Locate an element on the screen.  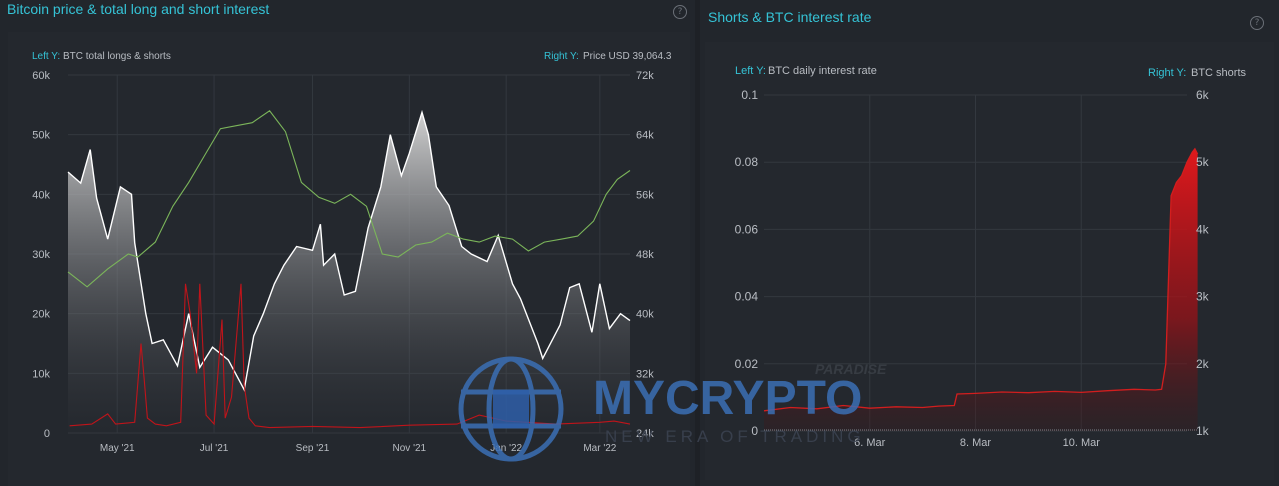
x-tick: 8. Mar is located at coordinates (976, 443).